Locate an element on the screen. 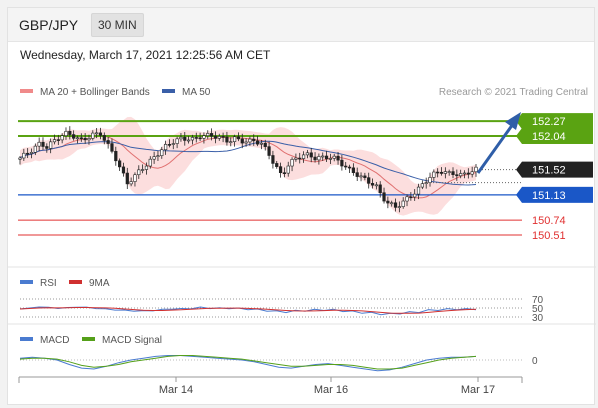 This screenshot has width=598, height=408. level-152-27-tag is located at coordinates (557, 121).